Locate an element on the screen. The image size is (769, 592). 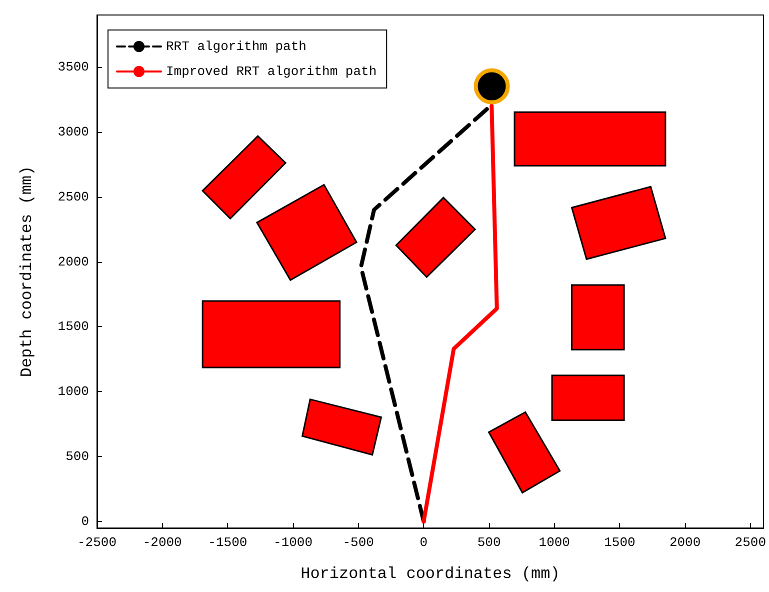
x-tick-label: -500 is located at coordinates (358, 542).